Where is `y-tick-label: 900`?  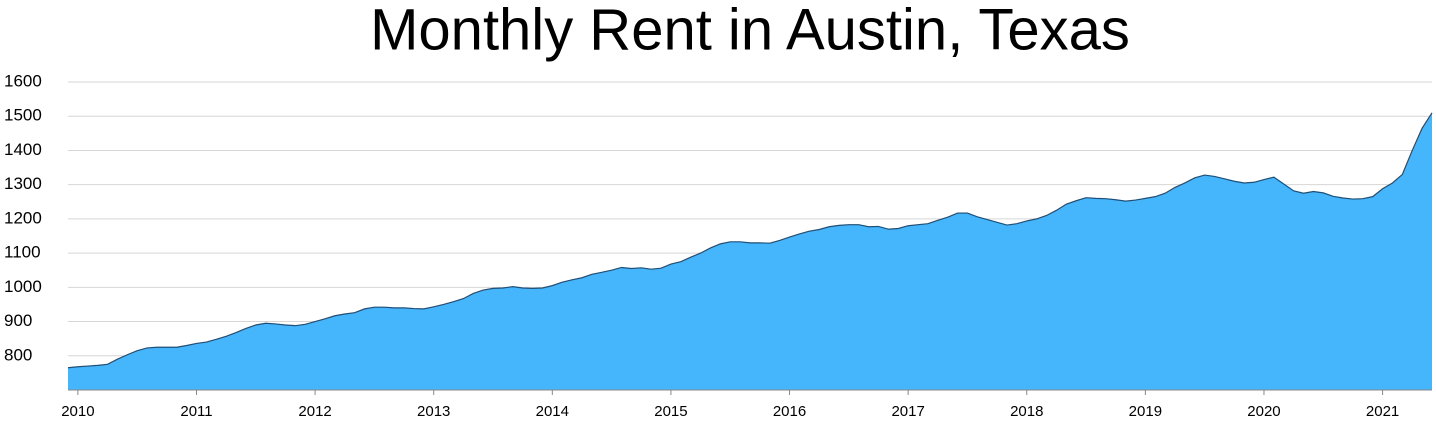
y-tick-label: 900 is located at coordinates (18, 320).